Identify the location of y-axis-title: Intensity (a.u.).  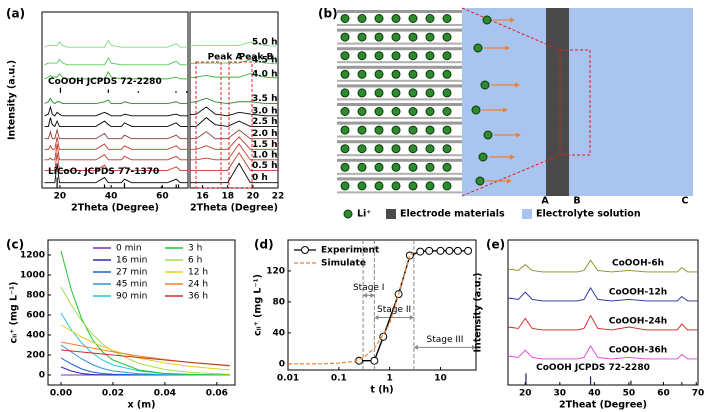
(478, 312).